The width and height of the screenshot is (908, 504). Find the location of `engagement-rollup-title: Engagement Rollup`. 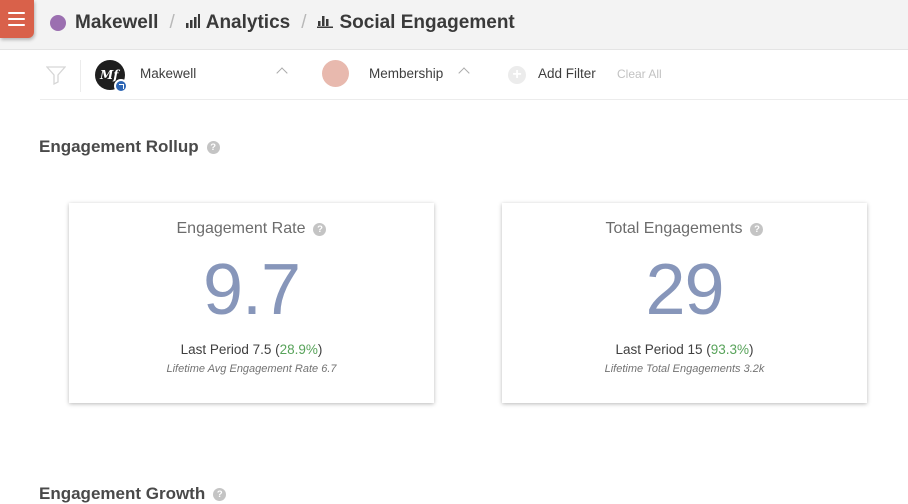

engagement-rollup-title: Engagement Rollup is located at coordinates (119, 146).